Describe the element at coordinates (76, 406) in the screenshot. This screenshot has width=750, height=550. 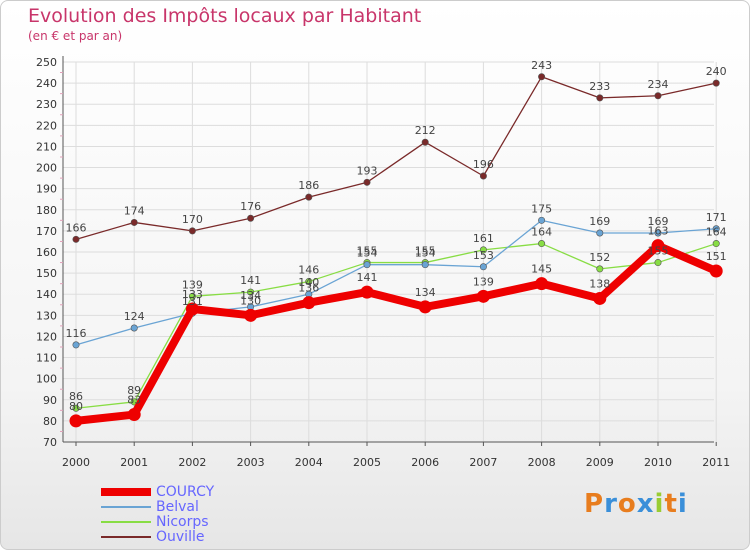
I see `data-label: 80` at that location.